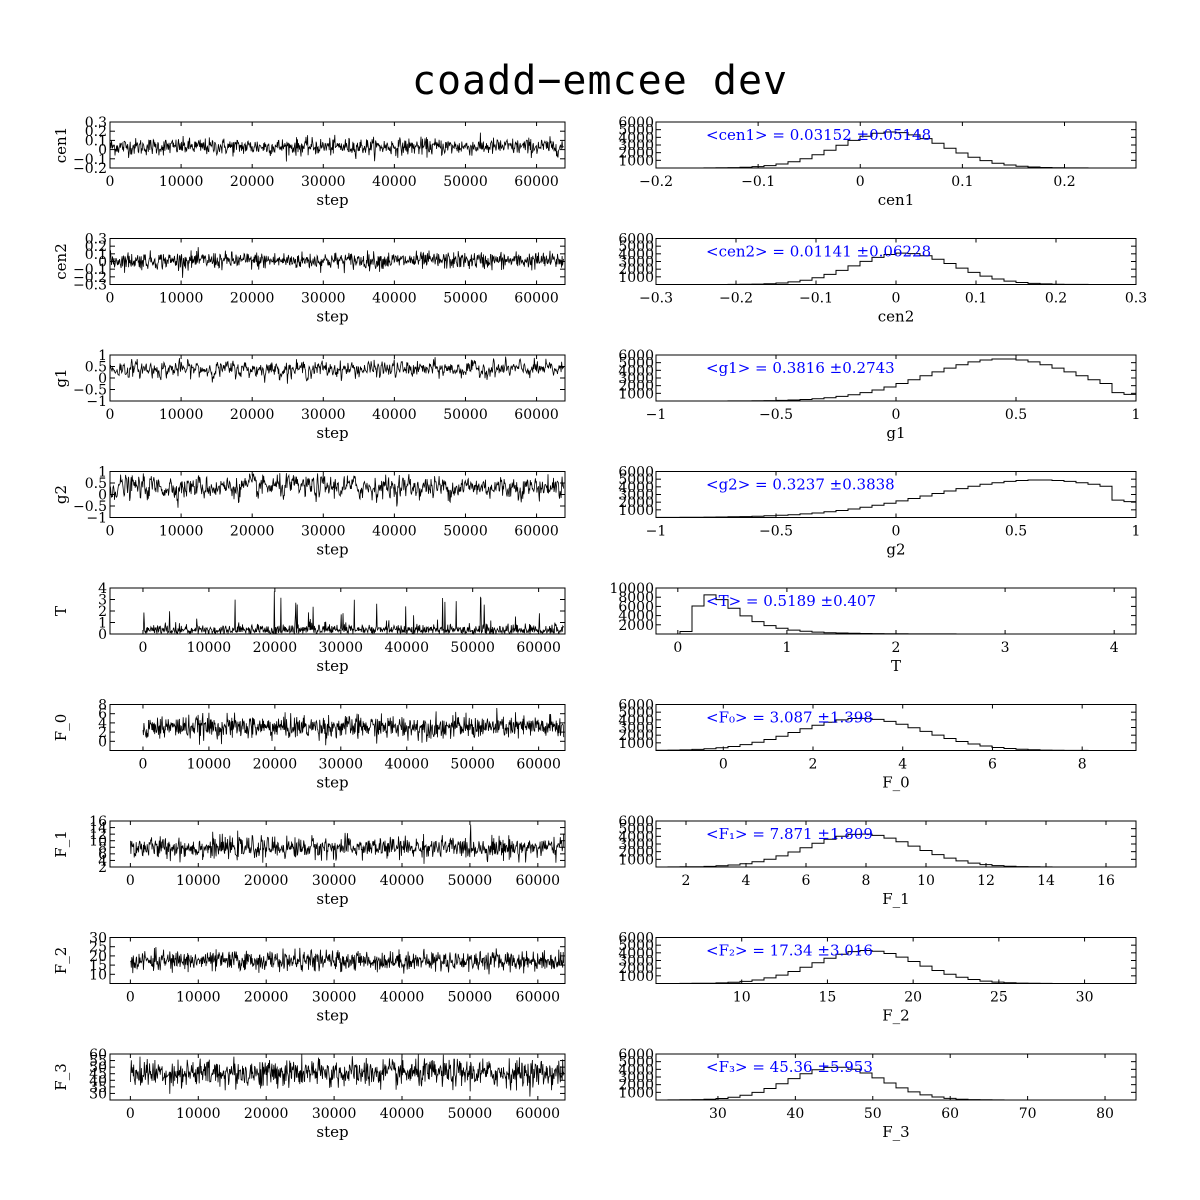  I want to click on stats-annotation: <F₀> = 3.087 ±1.398, so click(789, 718).